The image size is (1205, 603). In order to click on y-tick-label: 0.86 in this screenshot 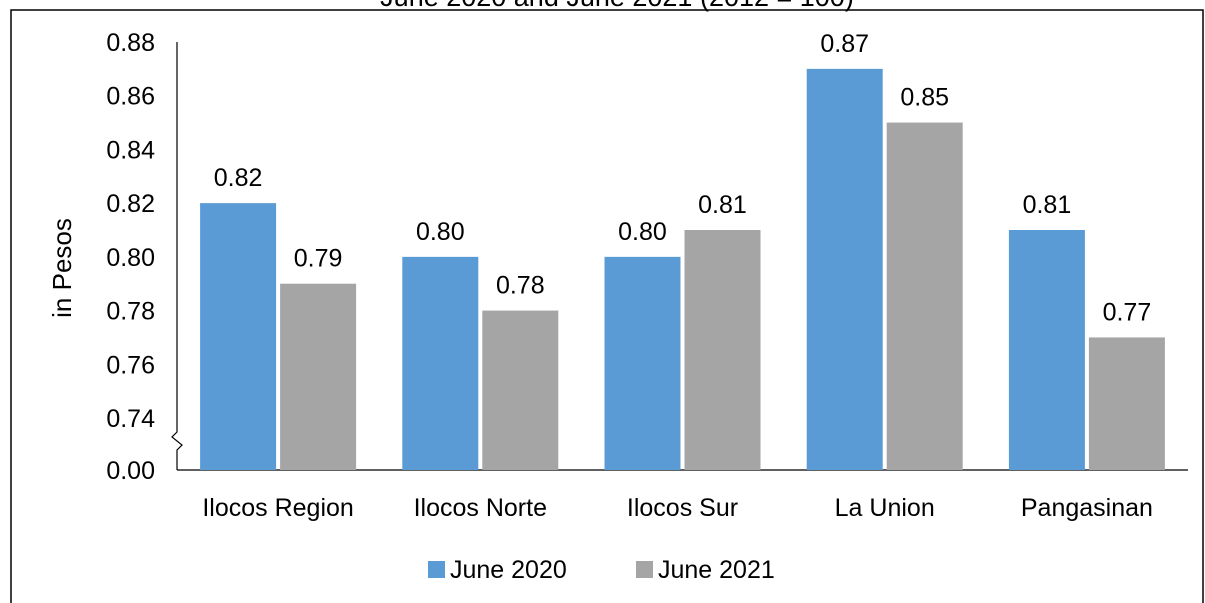, I will do `click(130, 97)`.